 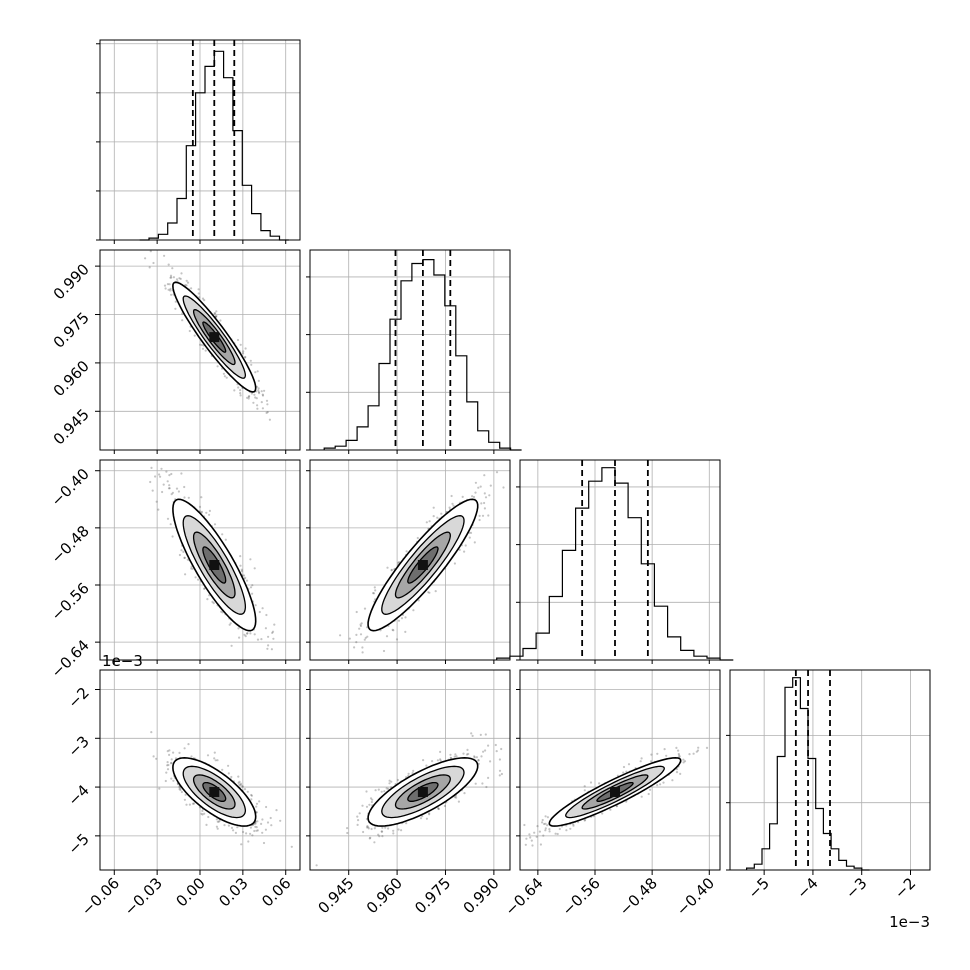 What do you see at coordinates (807, 888) in the screenshot?
I see `x-tick-label: −4` at bounding box center [807, 888].